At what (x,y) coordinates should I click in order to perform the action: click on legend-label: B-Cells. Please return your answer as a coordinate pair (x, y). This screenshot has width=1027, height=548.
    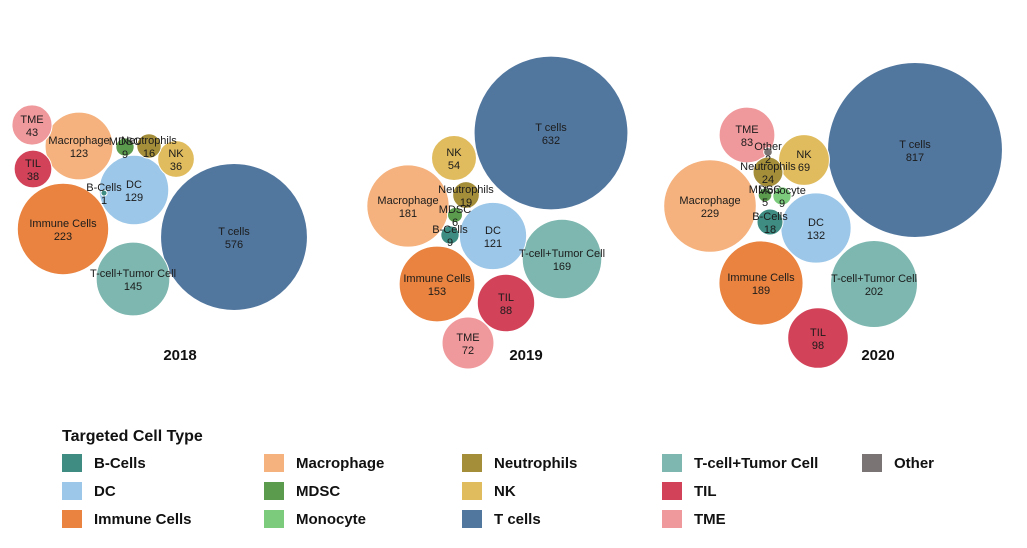
    Looking at the image, I should click on (120, 463).